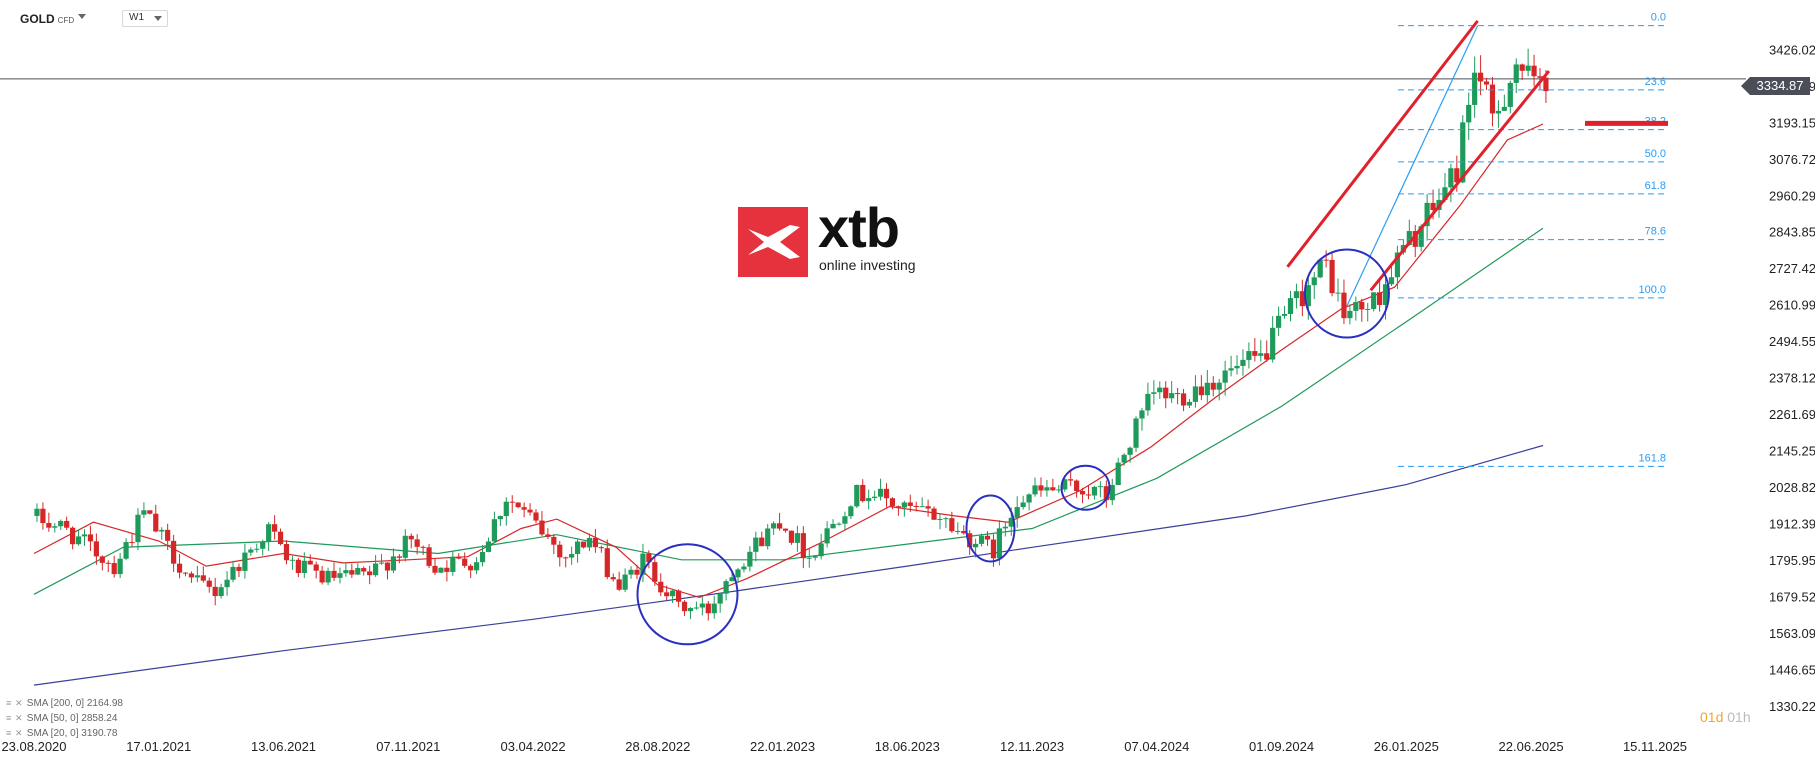 The image size is (1815, 759). I want to click on chevron-down-icon, so click(82, 16).